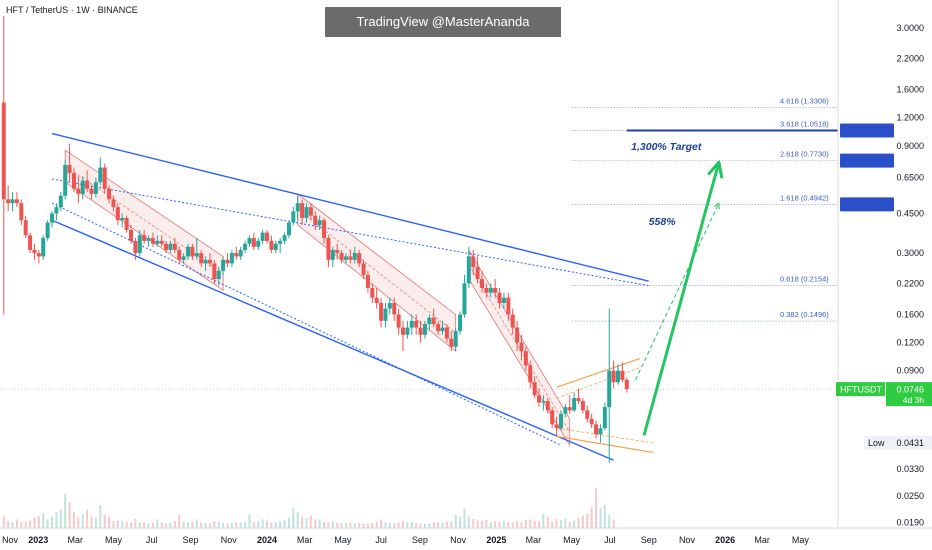  I want to click on price-tick-label: 0.1600, so click(910, 315).